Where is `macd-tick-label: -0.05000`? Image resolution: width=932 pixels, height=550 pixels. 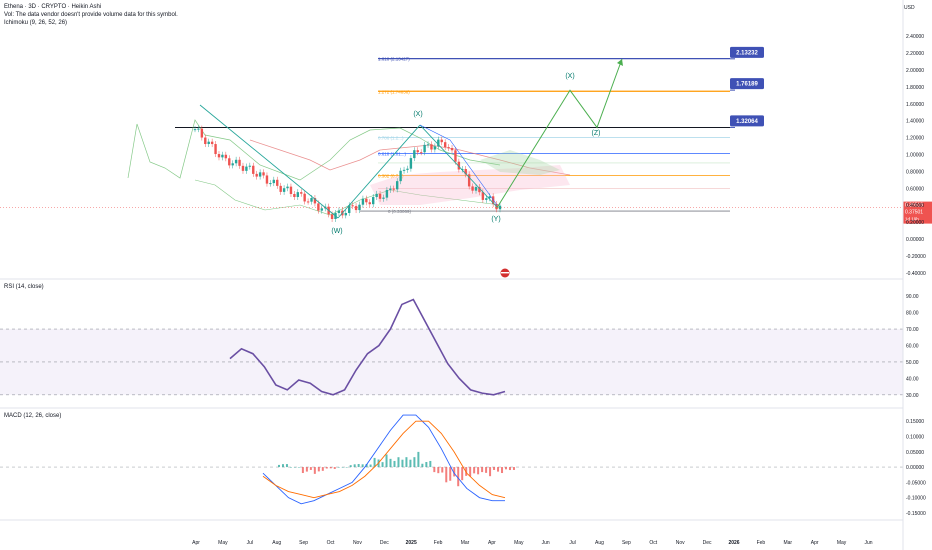
macd-tick-label: -0.05000 is located at coordinates (916, 483).